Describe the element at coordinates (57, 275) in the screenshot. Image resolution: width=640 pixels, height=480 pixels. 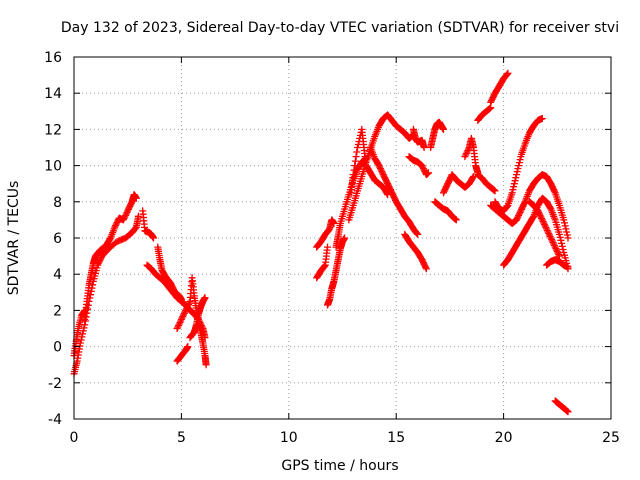
I see `y-tick-label: 4` at that location.